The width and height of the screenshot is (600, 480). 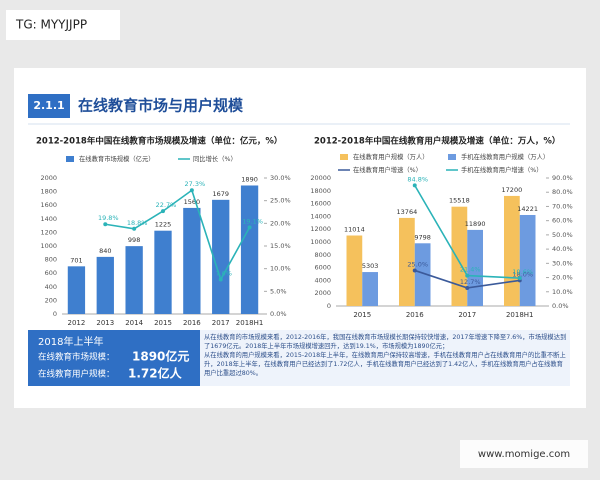 What do you see at coordinates (51, 260) in the screenshot?
I see `y-tick-label: 800` at bounding box center [51, 260].